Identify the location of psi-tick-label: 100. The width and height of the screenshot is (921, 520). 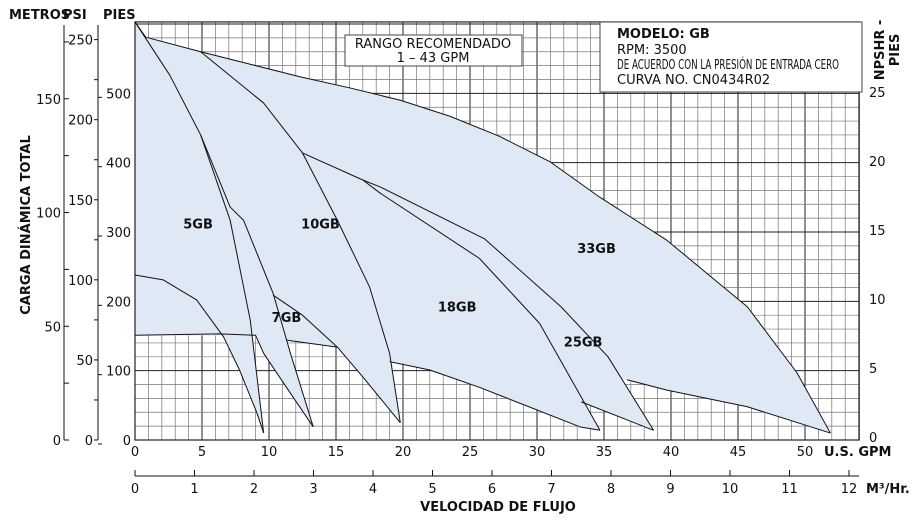
(80, 281).